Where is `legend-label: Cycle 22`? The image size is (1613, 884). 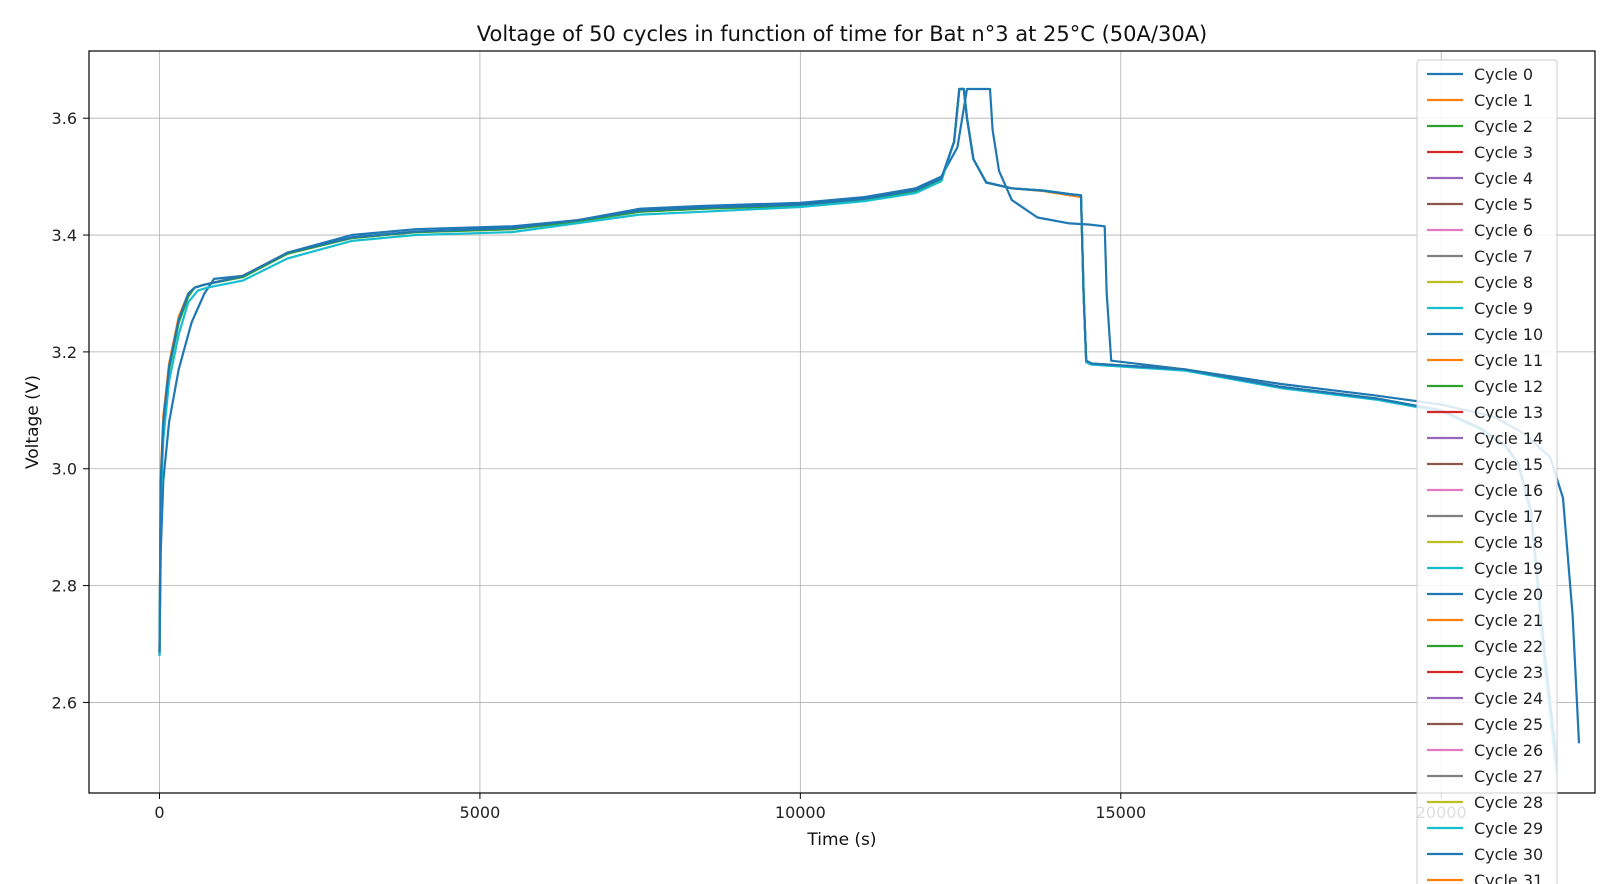
legend-label: Cycle 22 is located at coordinates (1508, 646).